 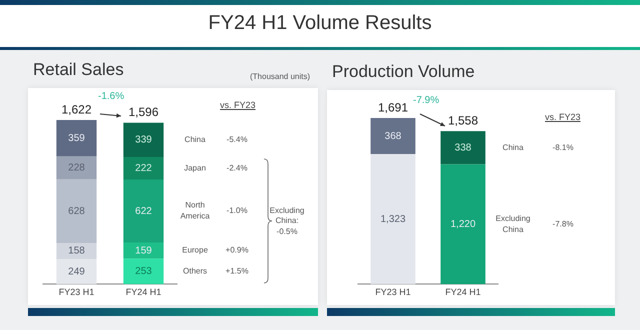 I want to click on text: +1.5%, so click(x=237, y=271).